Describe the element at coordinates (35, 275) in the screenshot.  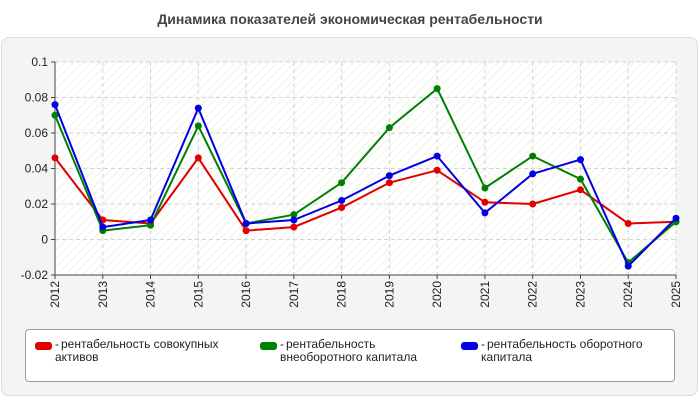
I see `y-tick-label: -0.02` at that location.